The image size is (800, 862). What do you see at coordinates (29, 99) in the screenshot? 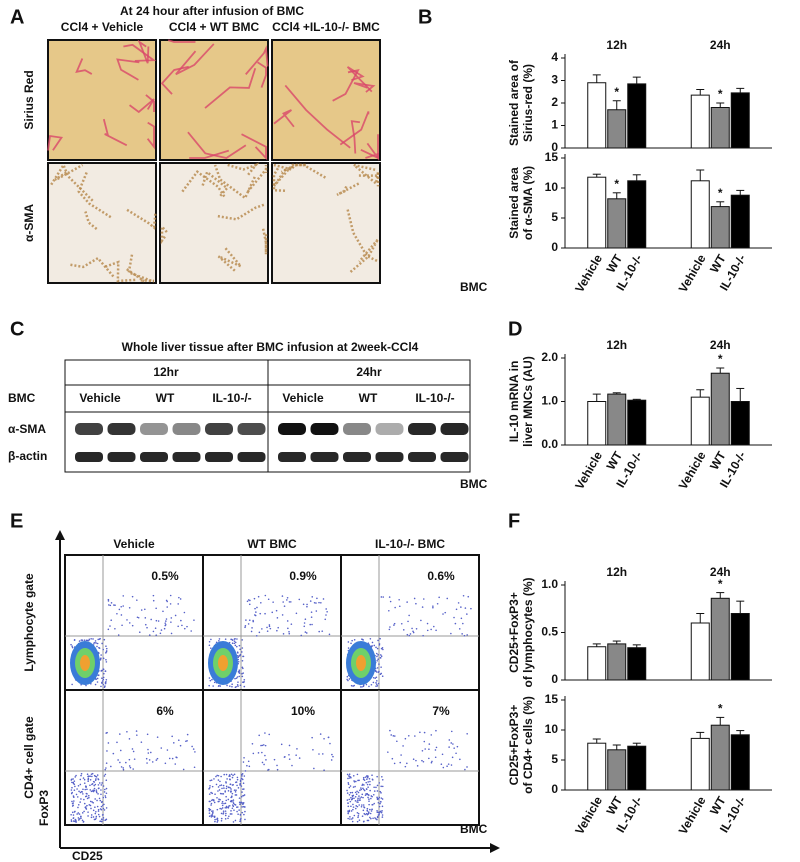
I see `row-label: Sirius Red` at bounding box center [29, 99].